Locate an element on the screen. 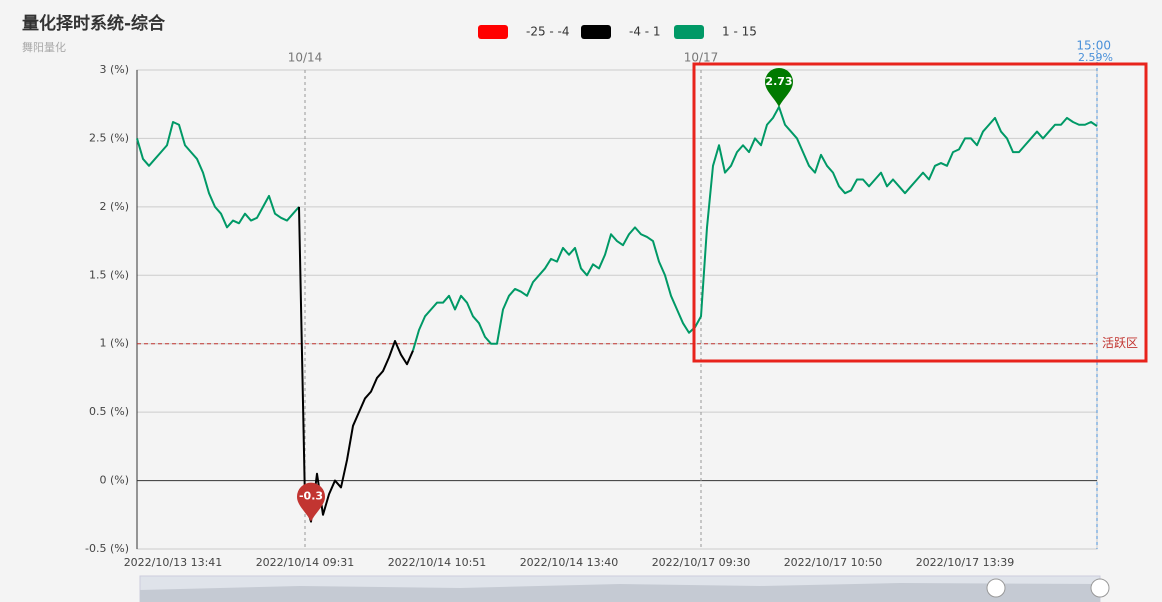 The image size is (1162, 602). mark-label: -0.3 is located at coordinates (311, 496).